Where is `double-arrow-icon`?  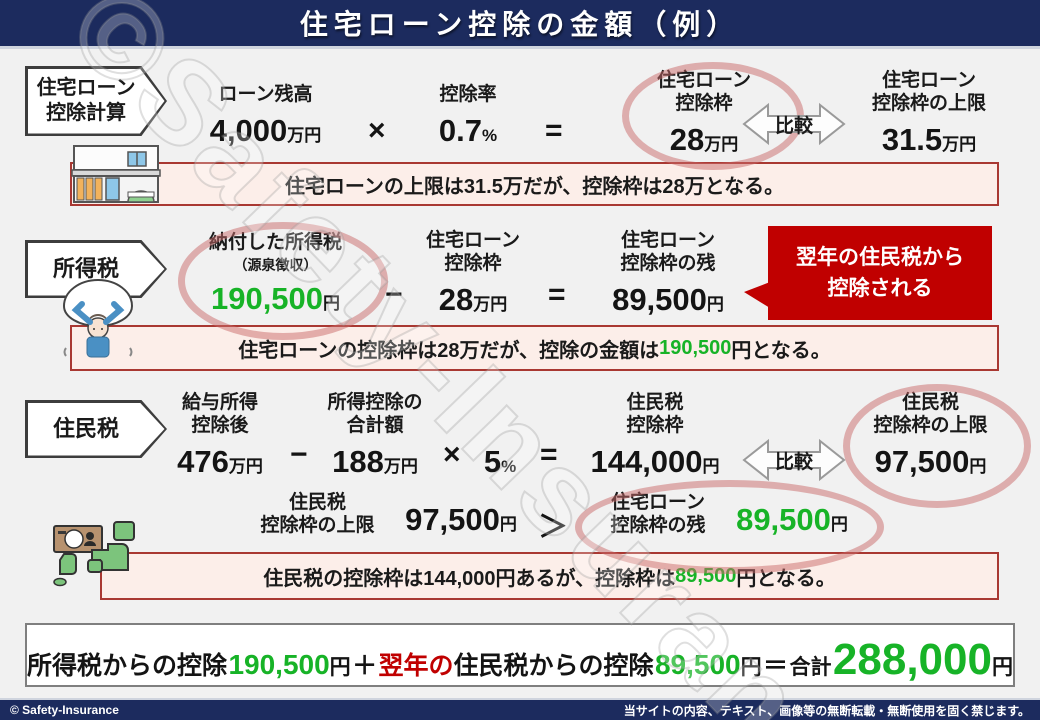
double-arrow-icon is located at coordinates (794, 124).